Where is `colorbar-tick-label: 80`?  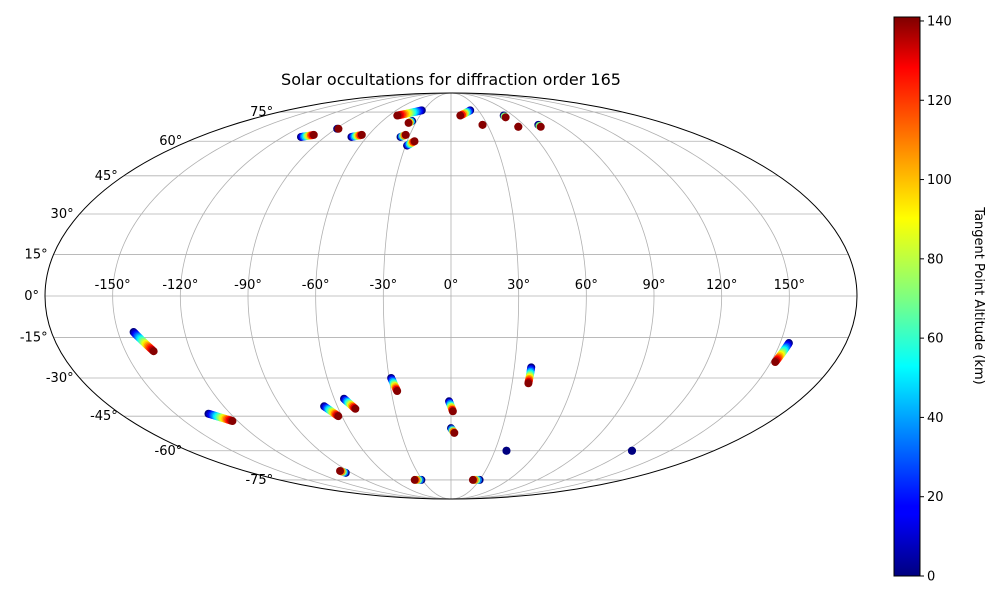 colorbar-tick-label: 80 is located at coordinates (935, 259).